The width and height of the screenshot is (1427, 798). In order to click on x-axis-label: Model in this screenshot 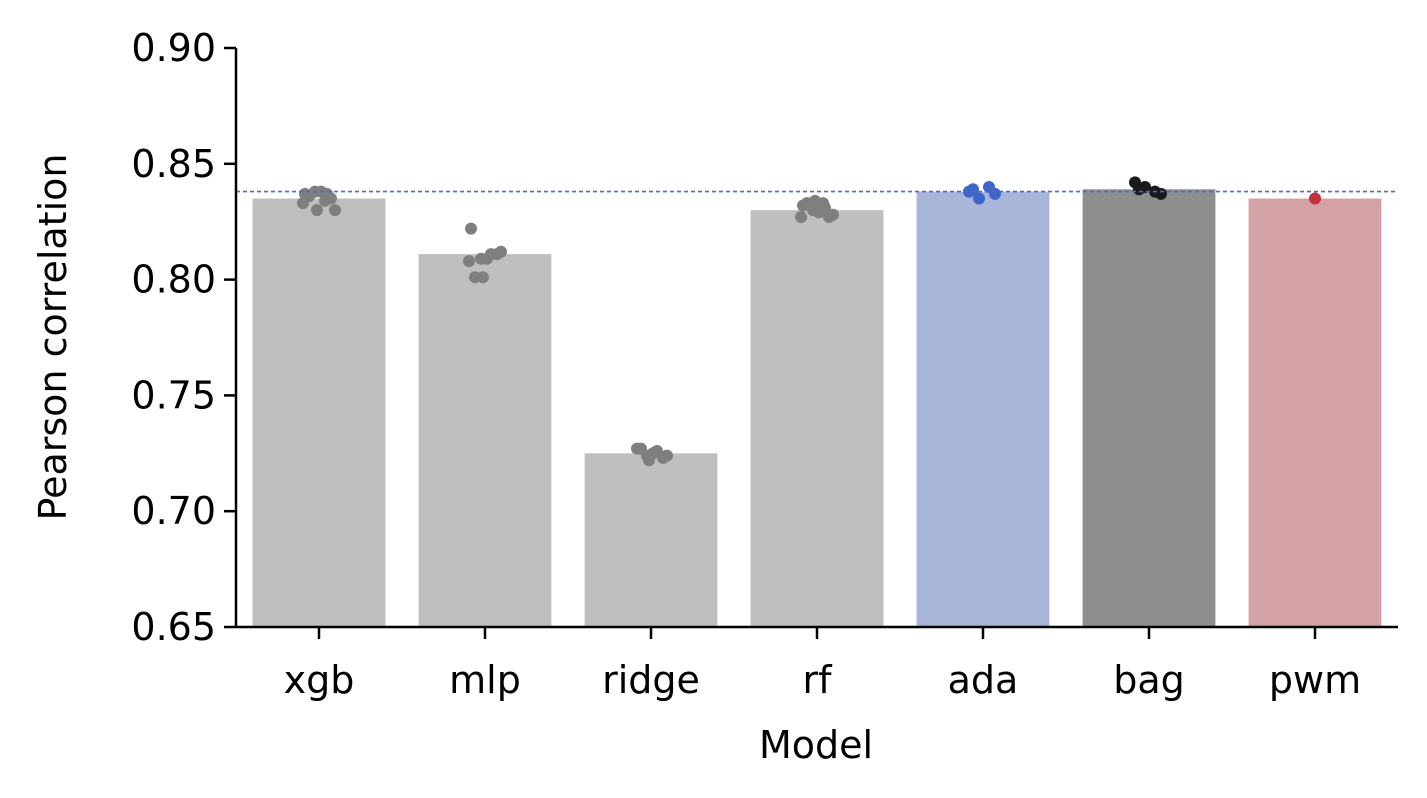, I will do `click(816, 745)`.